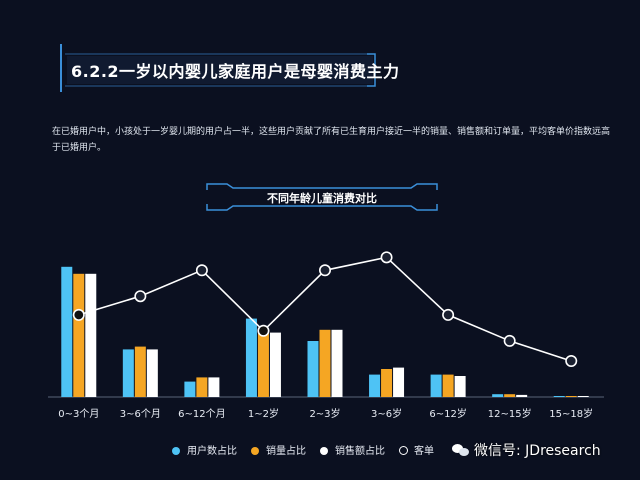 This screenshot has width=640, height=480. Describe the element at coordinates (537, 451) in the screenshot. I see `watermark-text: 微信号: JDresearch` at that location.